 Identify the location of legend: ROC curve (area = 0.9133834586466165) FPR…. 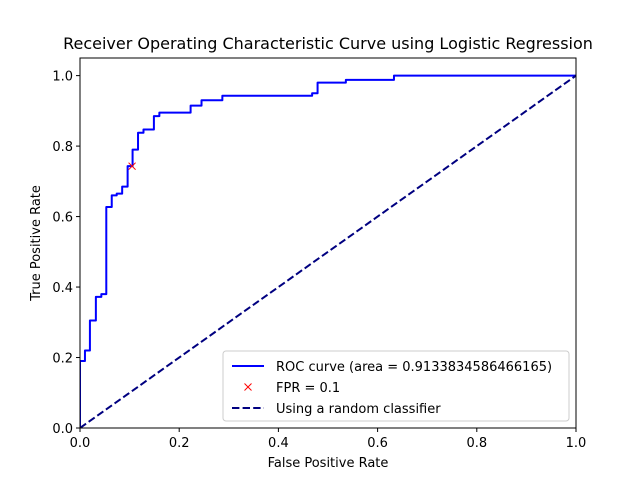
(396, 386).